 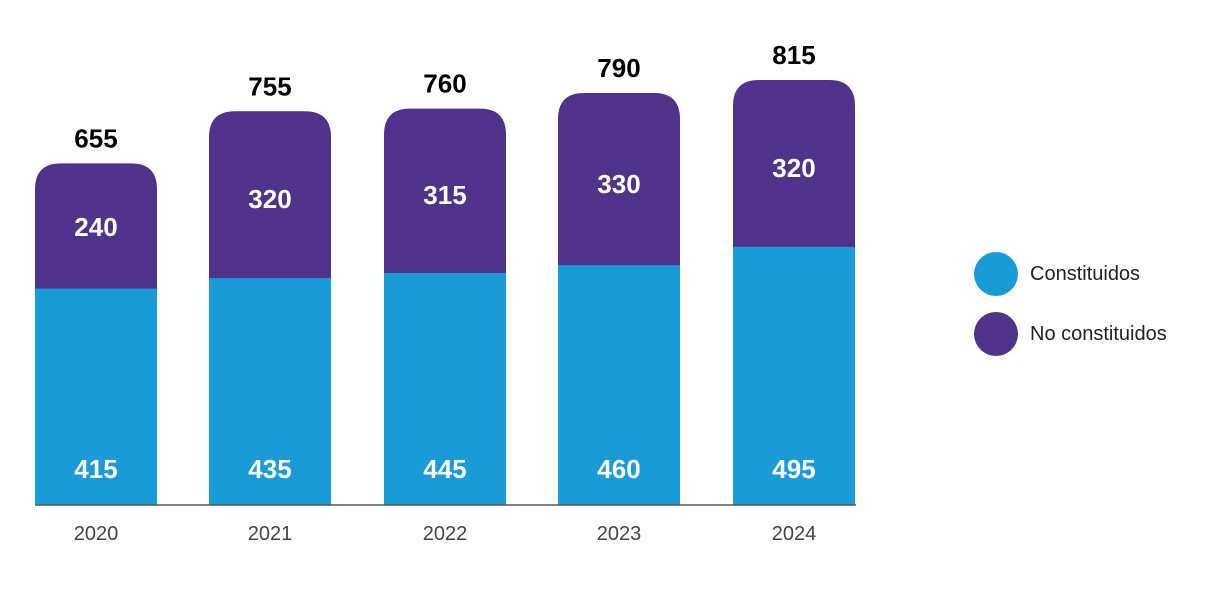 I want to click on total-label-2020: 655, so click(x=95, y=138).